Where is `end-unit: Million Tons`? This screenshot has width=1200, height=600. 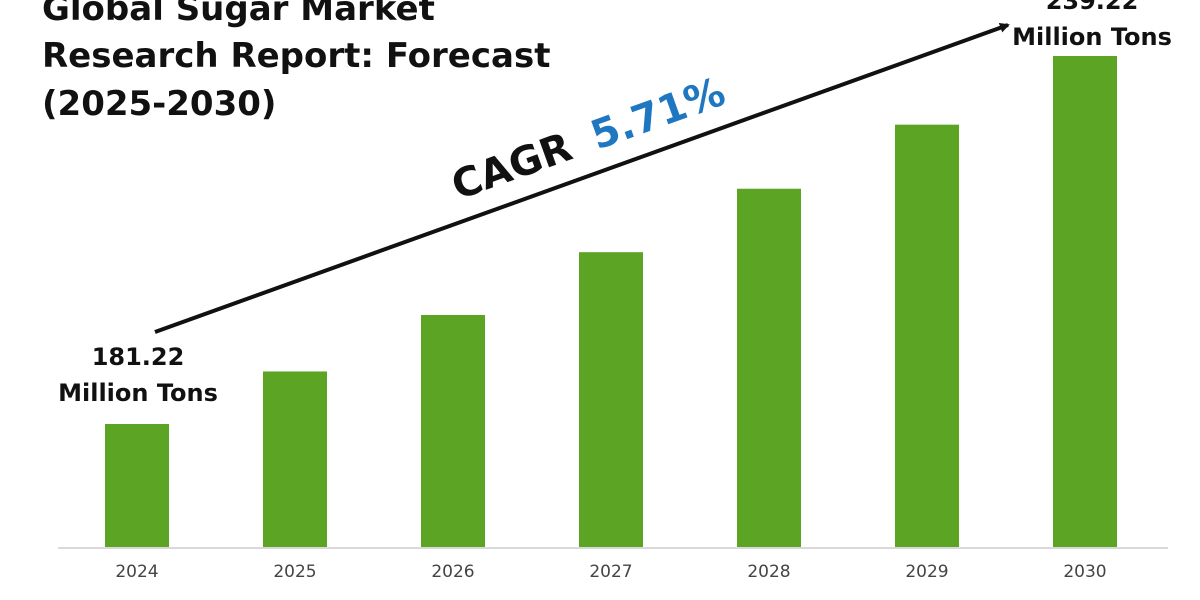
end-unit: Million Tons is located at coordinates (1092, 37).